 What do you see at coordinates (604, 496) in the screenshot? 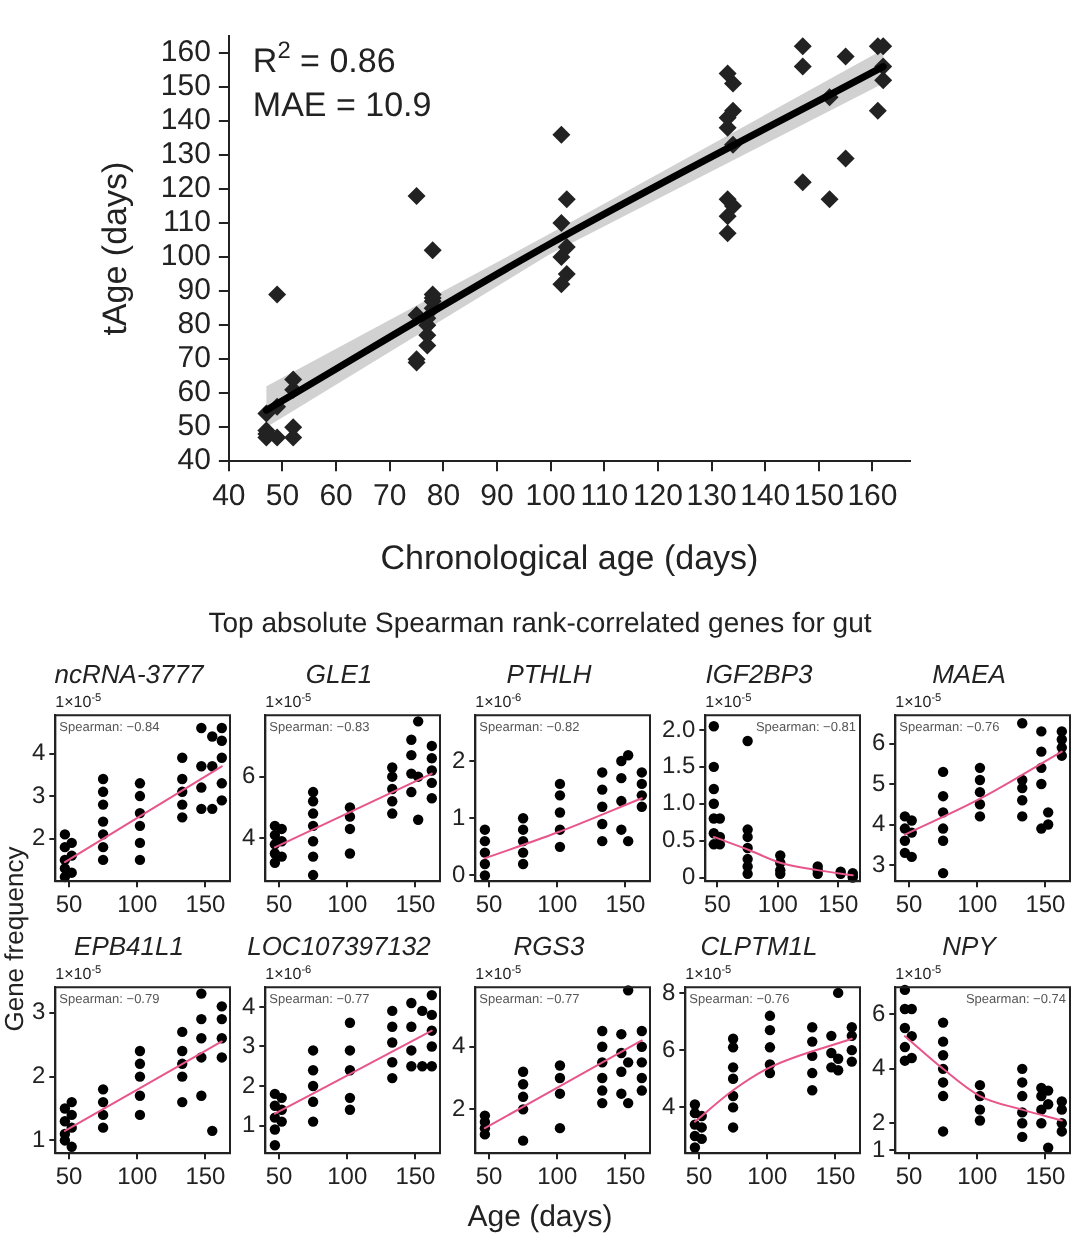
I see `x-tick-label: 110` at bounding box center [604, 496].